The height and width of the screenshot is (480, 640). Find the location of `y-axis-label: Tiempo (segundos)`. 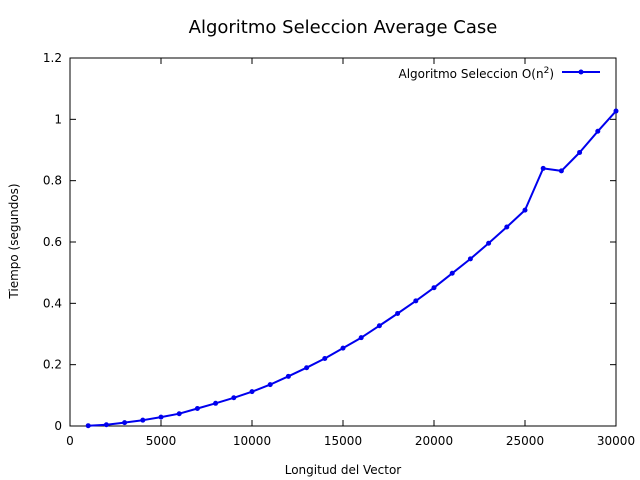

y-axis-label: Tiempo (segundos) is located at coordinates (14, 241).